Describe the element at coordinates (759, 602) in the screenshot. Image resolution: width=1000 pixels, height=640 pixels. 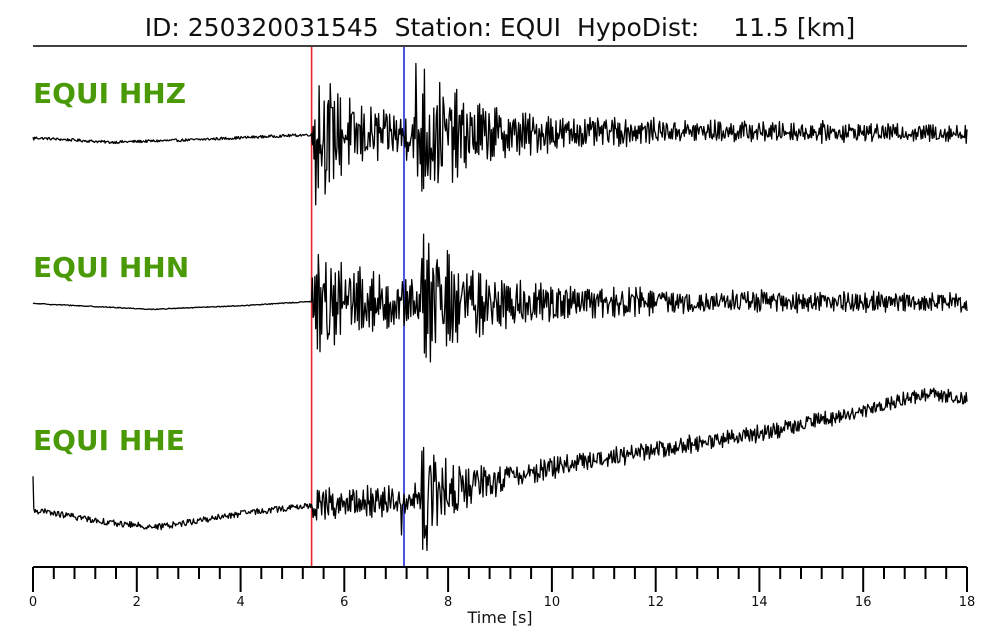
I see `x-tick-label: 14` at that location.